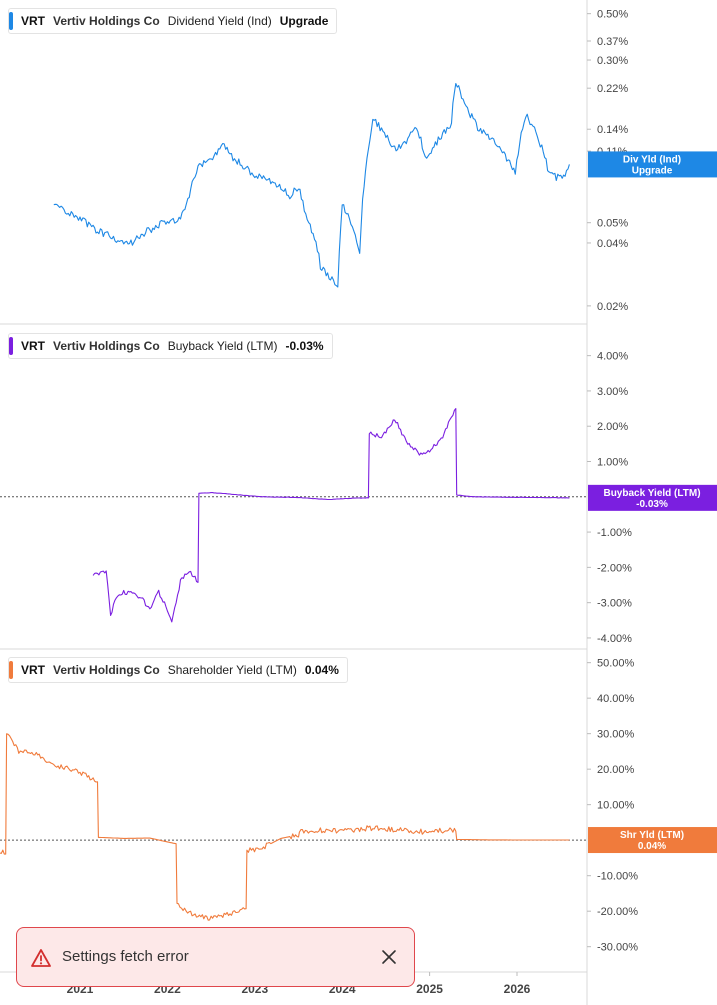 The height and width of the screenshot is (1005, 717). What do you see at coordinates (304, 21) in the screenshot?
I see `legend-value: Upgrade` at bounding box center [304, 21].